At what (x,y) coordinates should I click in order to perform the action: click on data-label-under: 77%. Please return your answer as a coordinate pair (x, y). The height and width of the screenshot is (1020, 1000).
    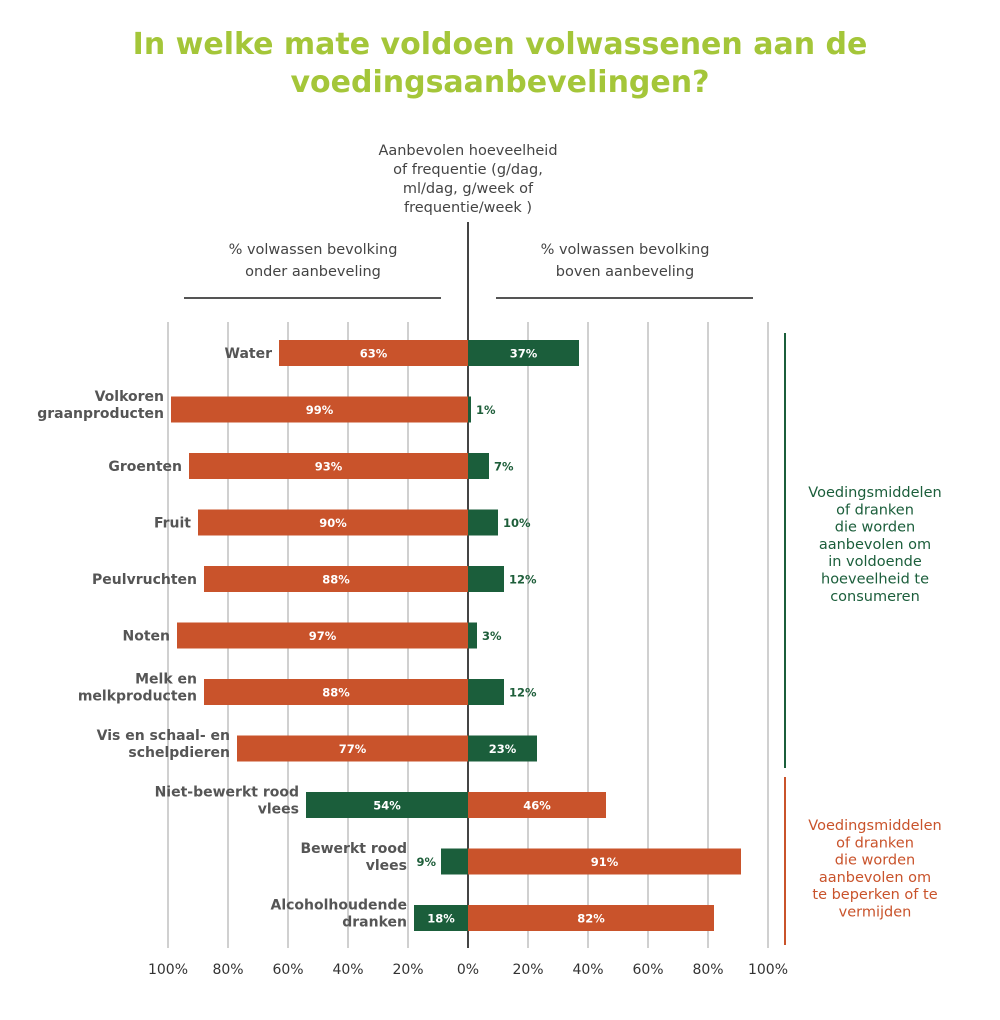
    Looking at the image, I should click on (353, 749).